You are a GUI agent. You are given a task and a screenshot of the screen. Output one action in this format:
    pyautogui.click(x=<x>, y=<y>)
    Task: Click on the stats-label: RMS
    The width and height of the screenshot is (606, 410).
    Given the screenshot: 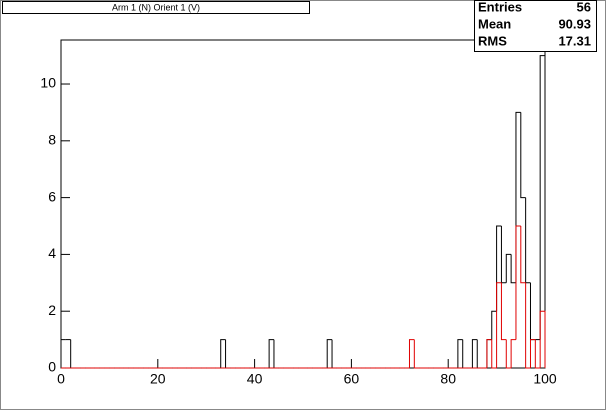 What is the action you would take?
    pyautogui.click(x=492, y=40)
    